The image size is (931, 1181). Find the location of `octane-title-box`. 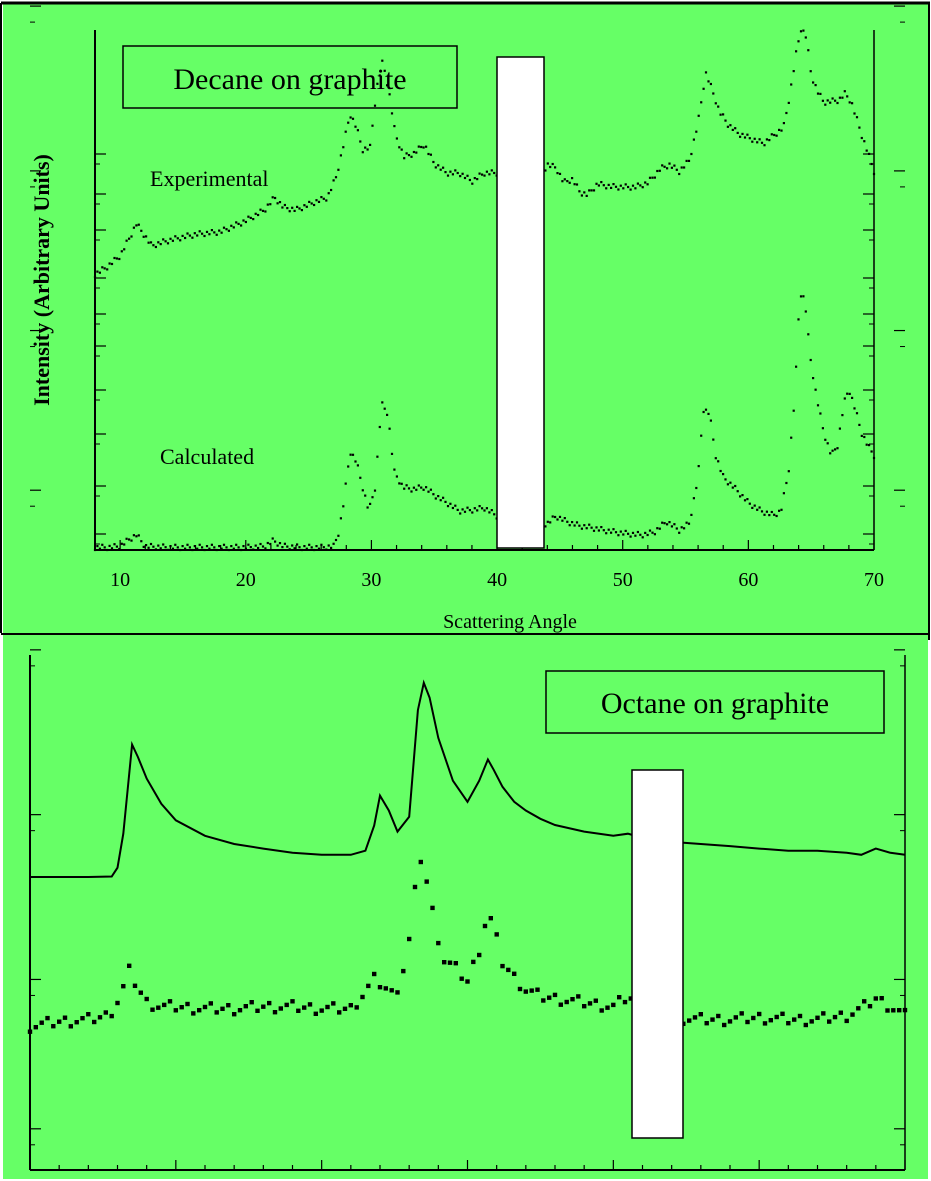

octane-title-box is located at coordinates (715, 702).